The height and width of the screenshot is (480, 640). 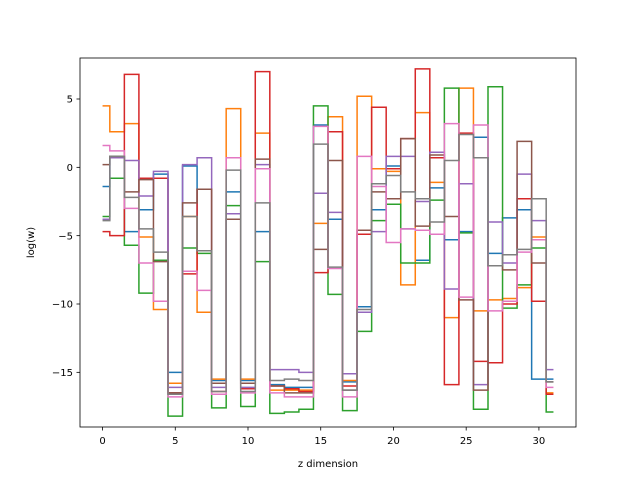 What do you see at coordinates (248, 441) in the screenshot?
I see `x-tick-label: 10` at bounding box center [248, 441].